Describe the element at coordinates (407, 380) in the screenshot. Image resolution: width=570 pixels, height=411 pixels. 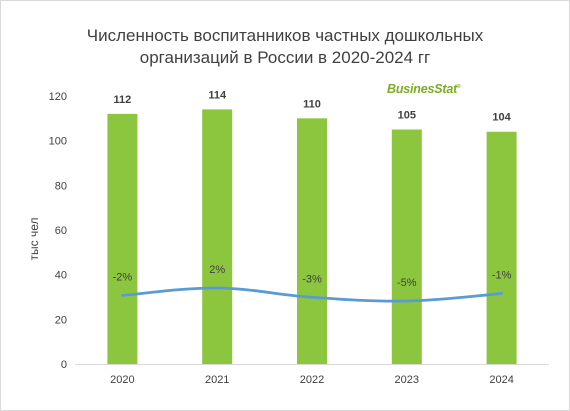
I see `x-tick-label: 2023` at that location.